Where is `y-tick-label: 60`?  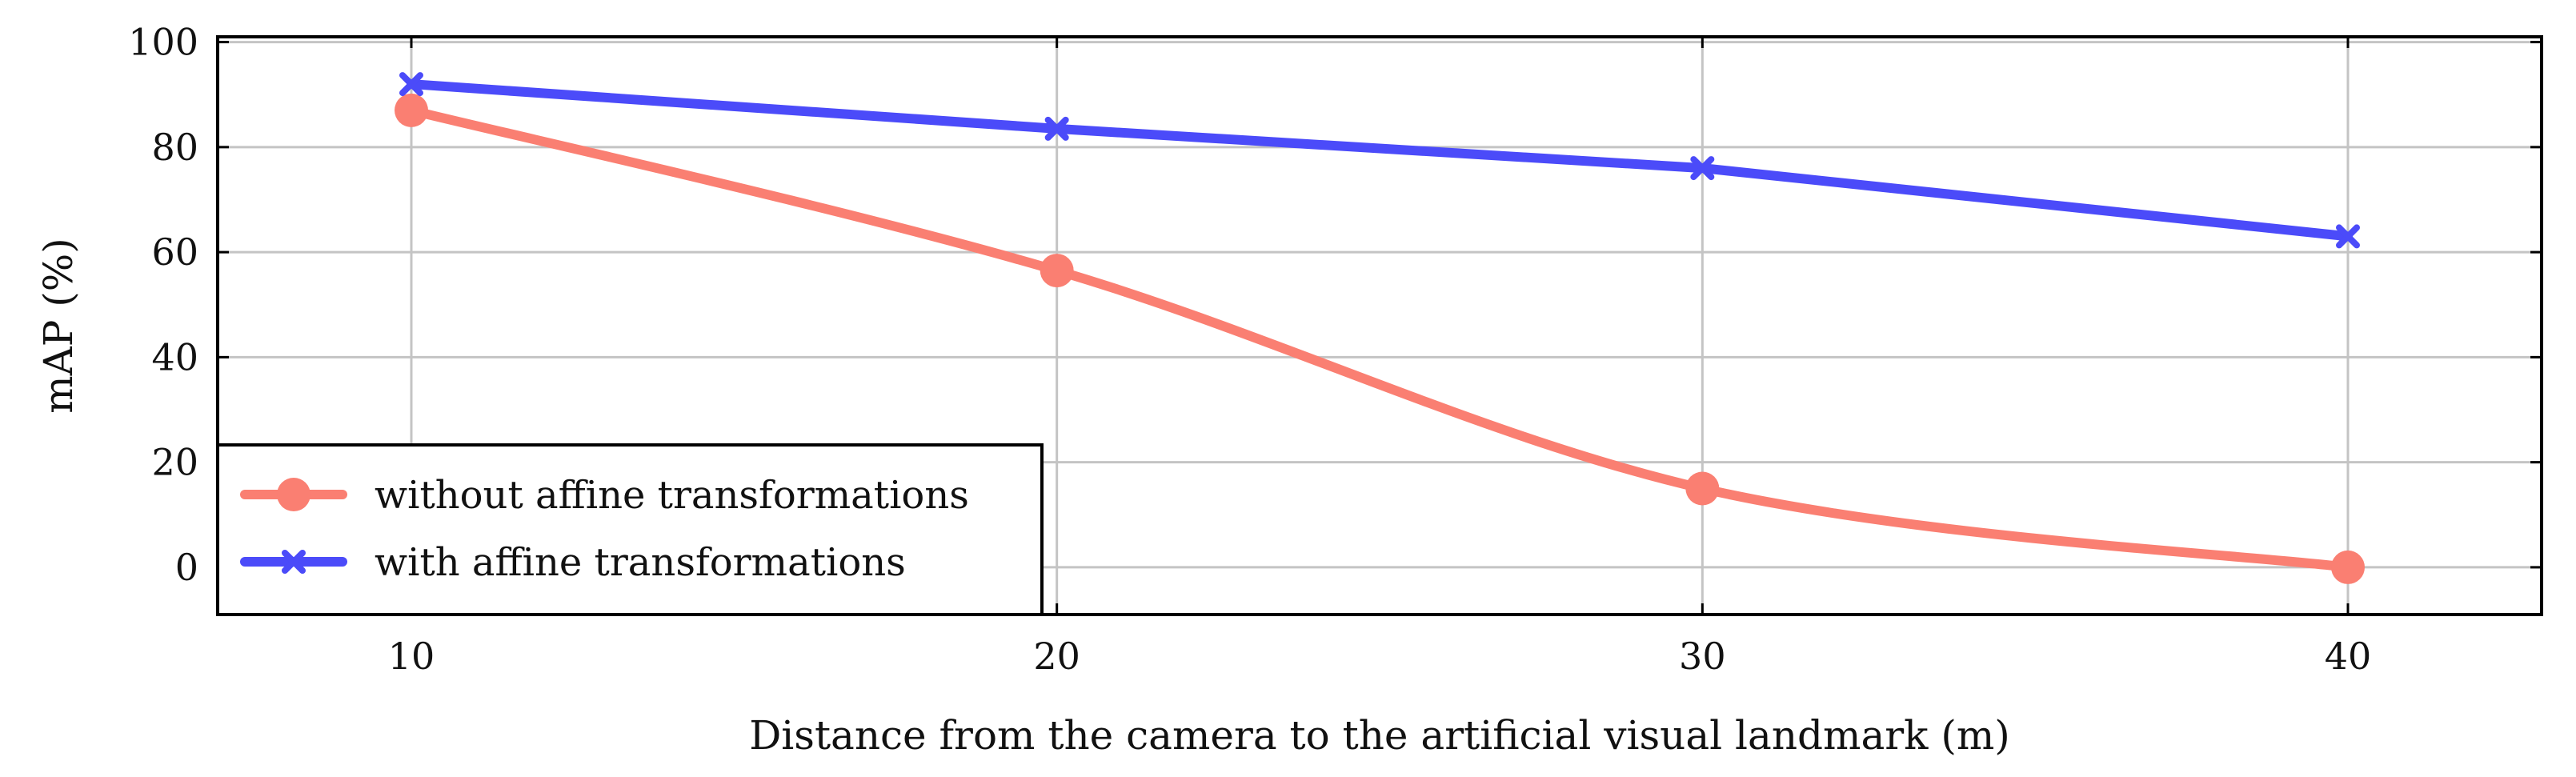
y-tick-label: 60 is located at coordinates (174, 252).